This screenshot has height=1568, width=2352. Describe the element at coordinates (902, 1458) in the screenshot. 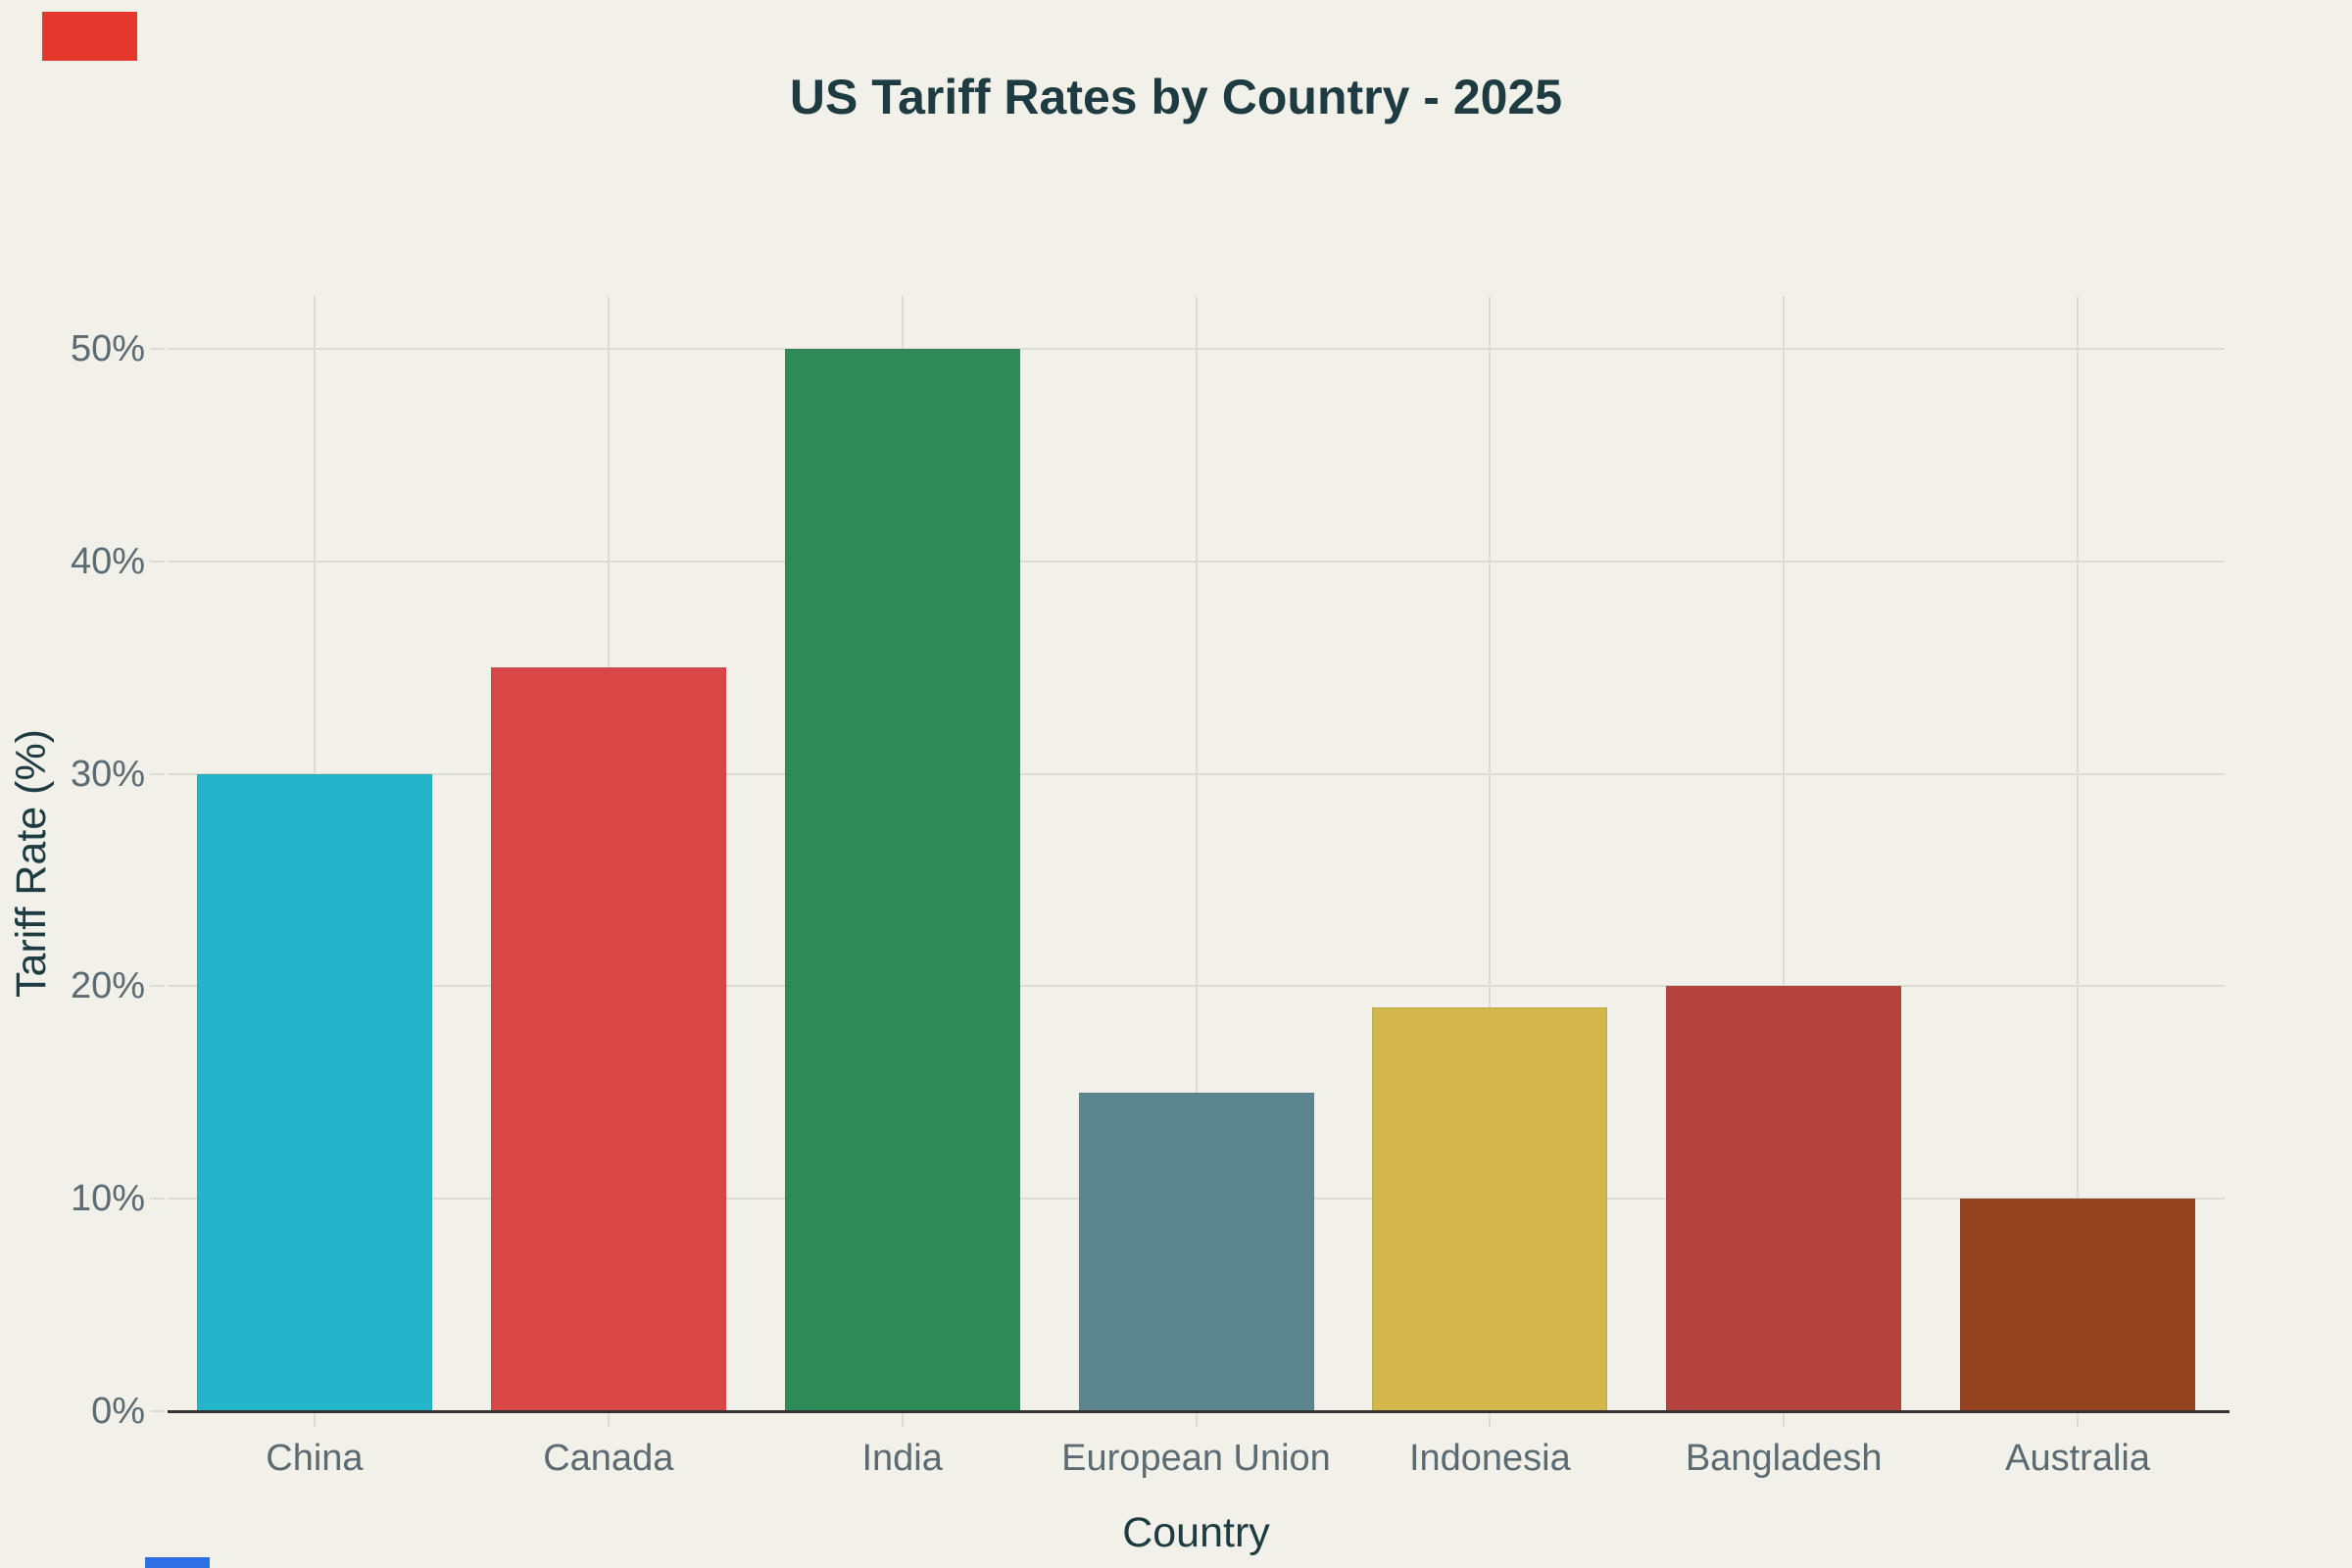

I see `x-axis-tick-label: India` at that location.